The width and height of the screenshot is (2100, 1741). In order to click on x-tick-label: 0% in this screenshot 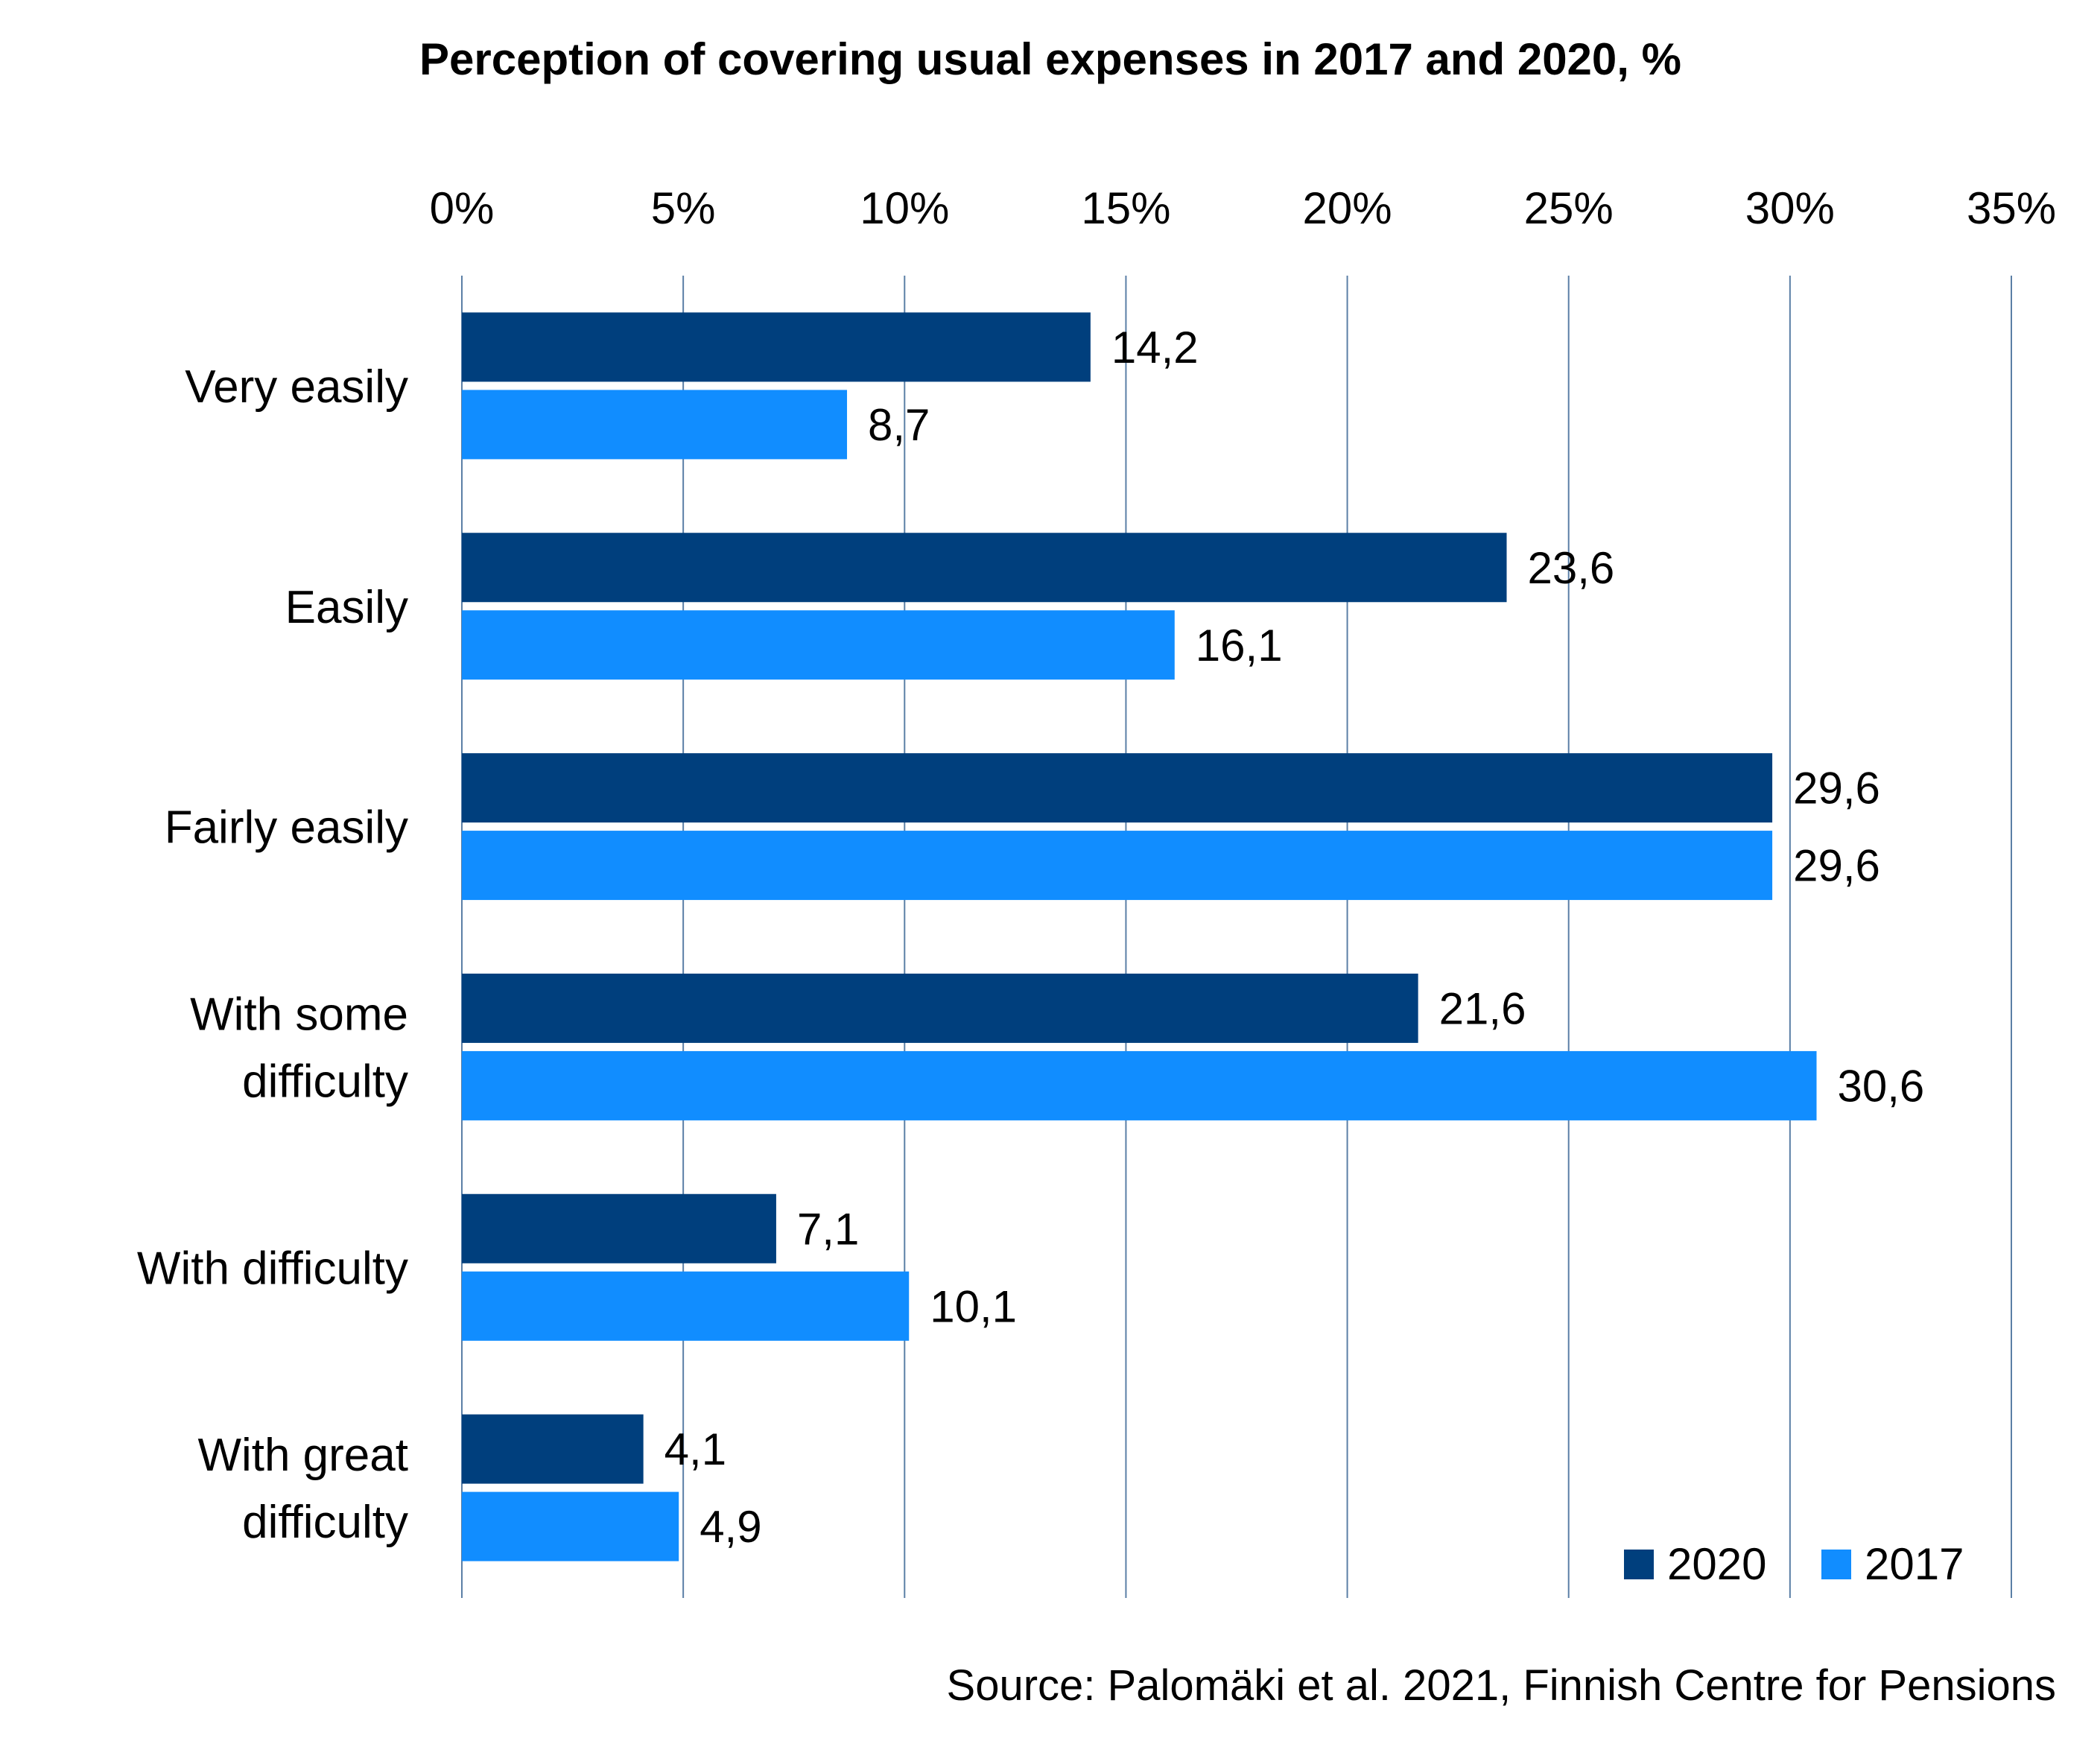, I will do `click(462, 208)`.